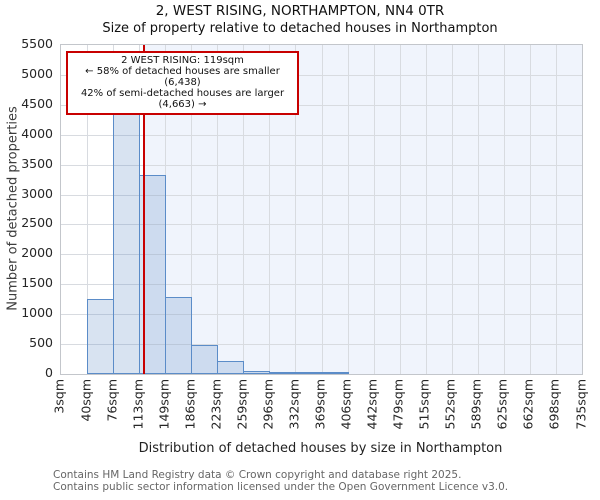 The height and width of the screenshot is (500, 600). Describe the element at coordinates (398, 404) in the screenshot. I see `x-tick-label: 479sqm` at that location.